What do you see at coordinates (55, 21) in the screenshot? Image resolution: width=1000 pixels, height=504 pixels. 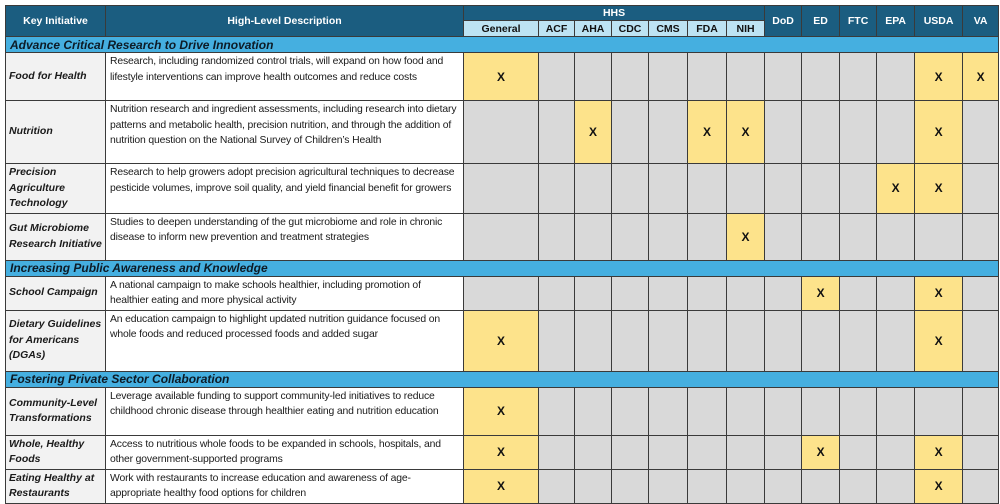 I see `header-key-initiative: Key Initiative` at bounding box center [55, 21].